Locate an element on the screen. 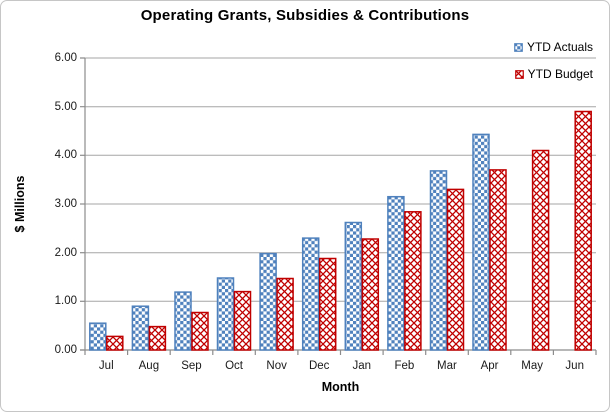 The height and width of the screenshot is (412, 610). ytd-actuals-swatch-icon is located at coordinates (518, 47).